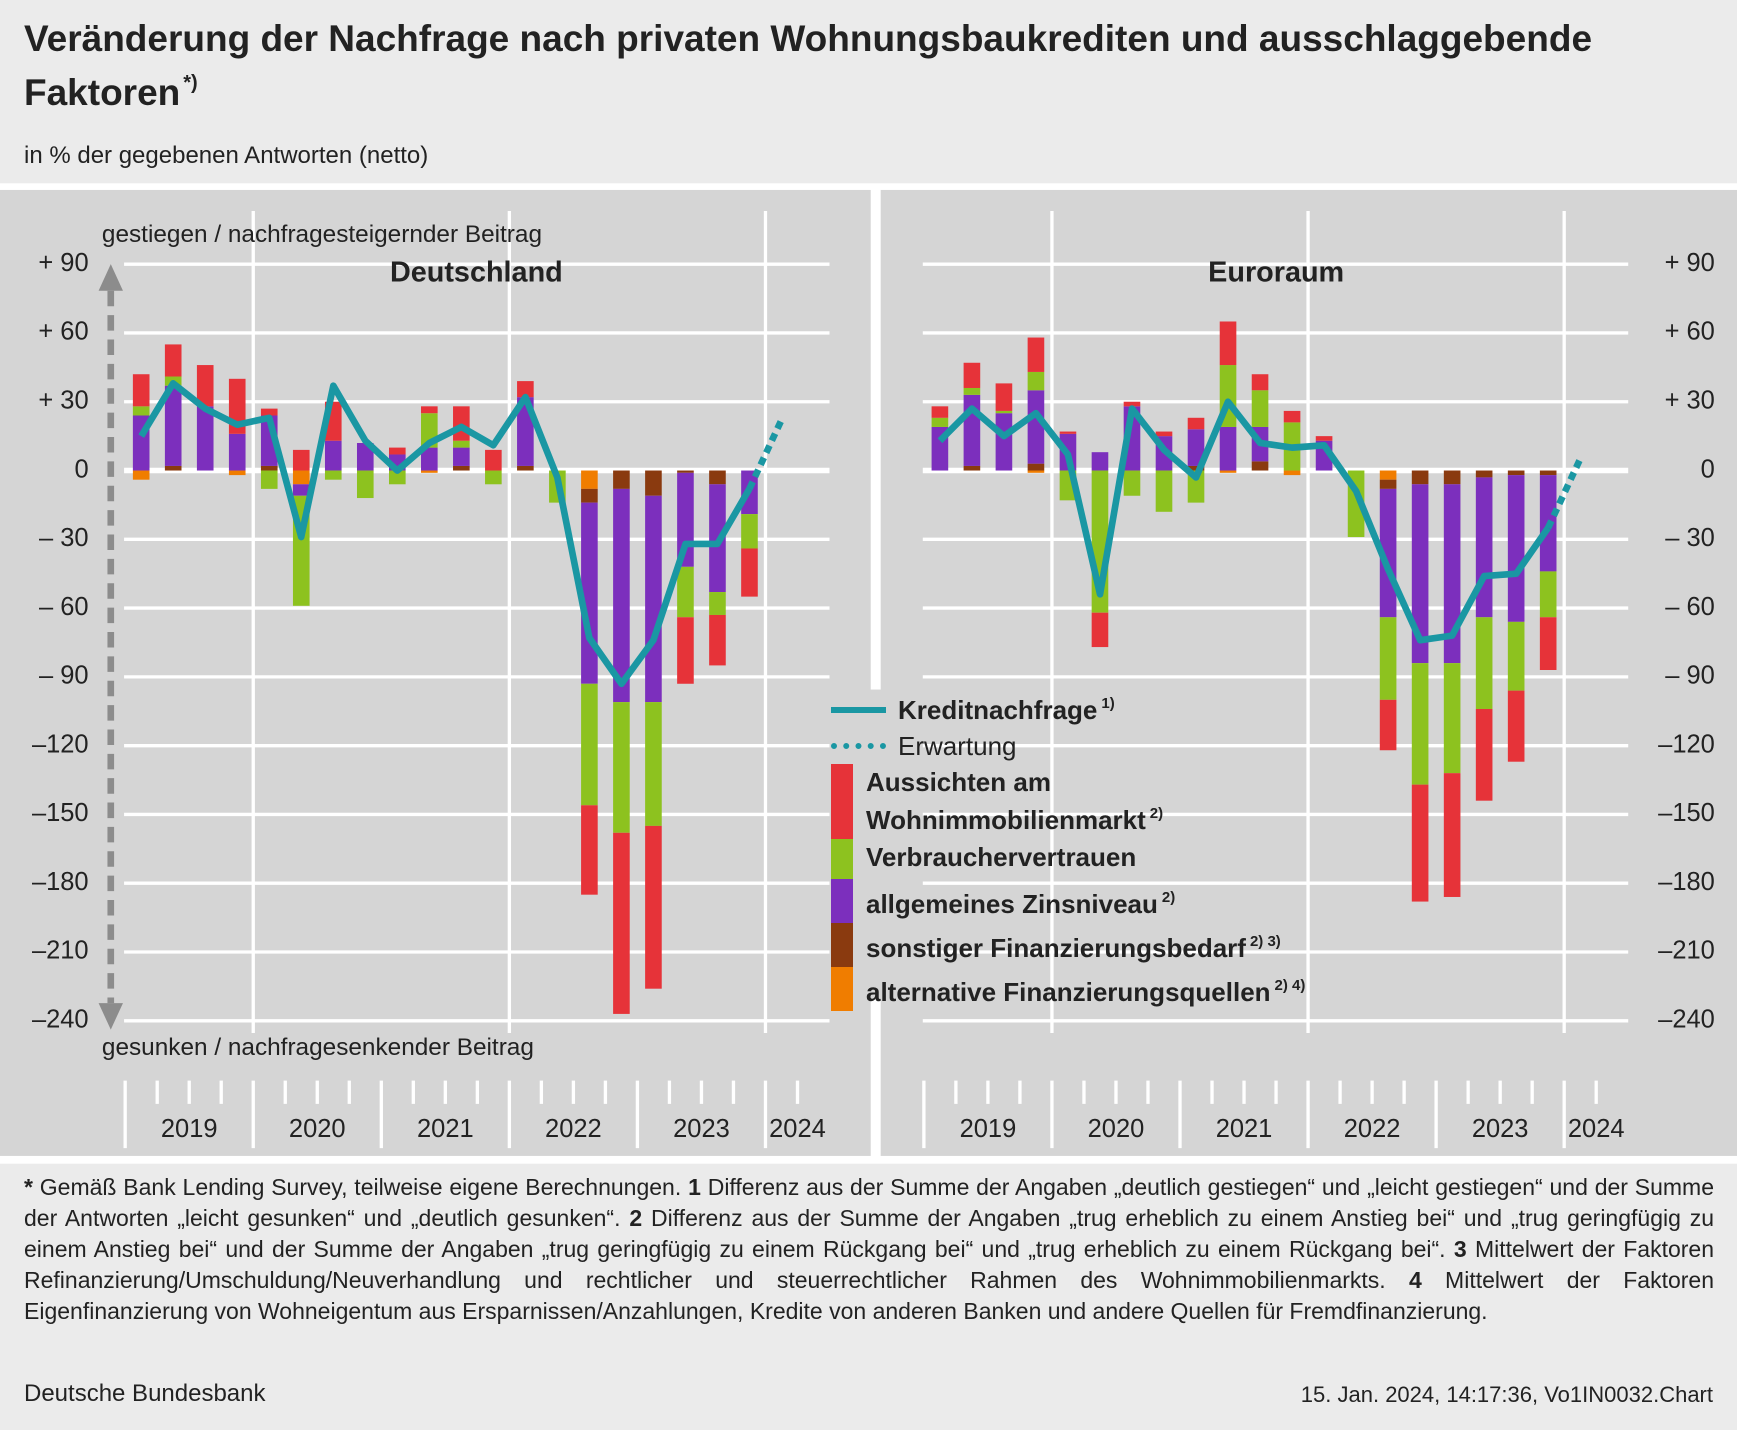 The image size is (1737, 1430). What do you see at coordinates (1290, 985) in the screenshot?
I see `legend-note: 2) 4)` at bounding box center [1290, 985].